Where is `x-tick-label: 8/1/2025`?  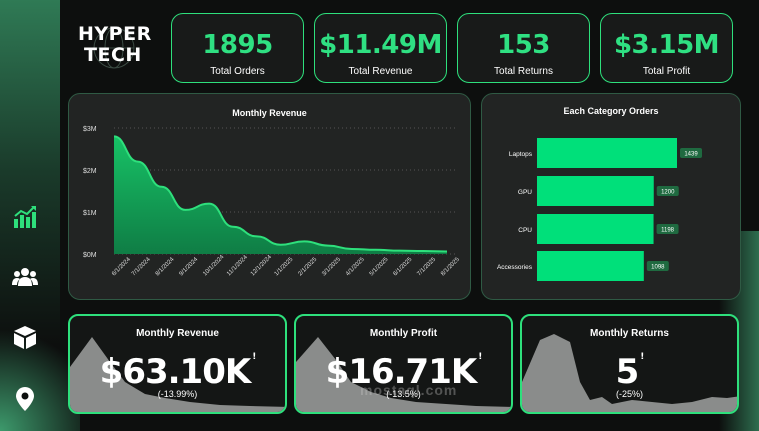
x-tick-label: 8/1/2025 is located at coordinates (450, 266).